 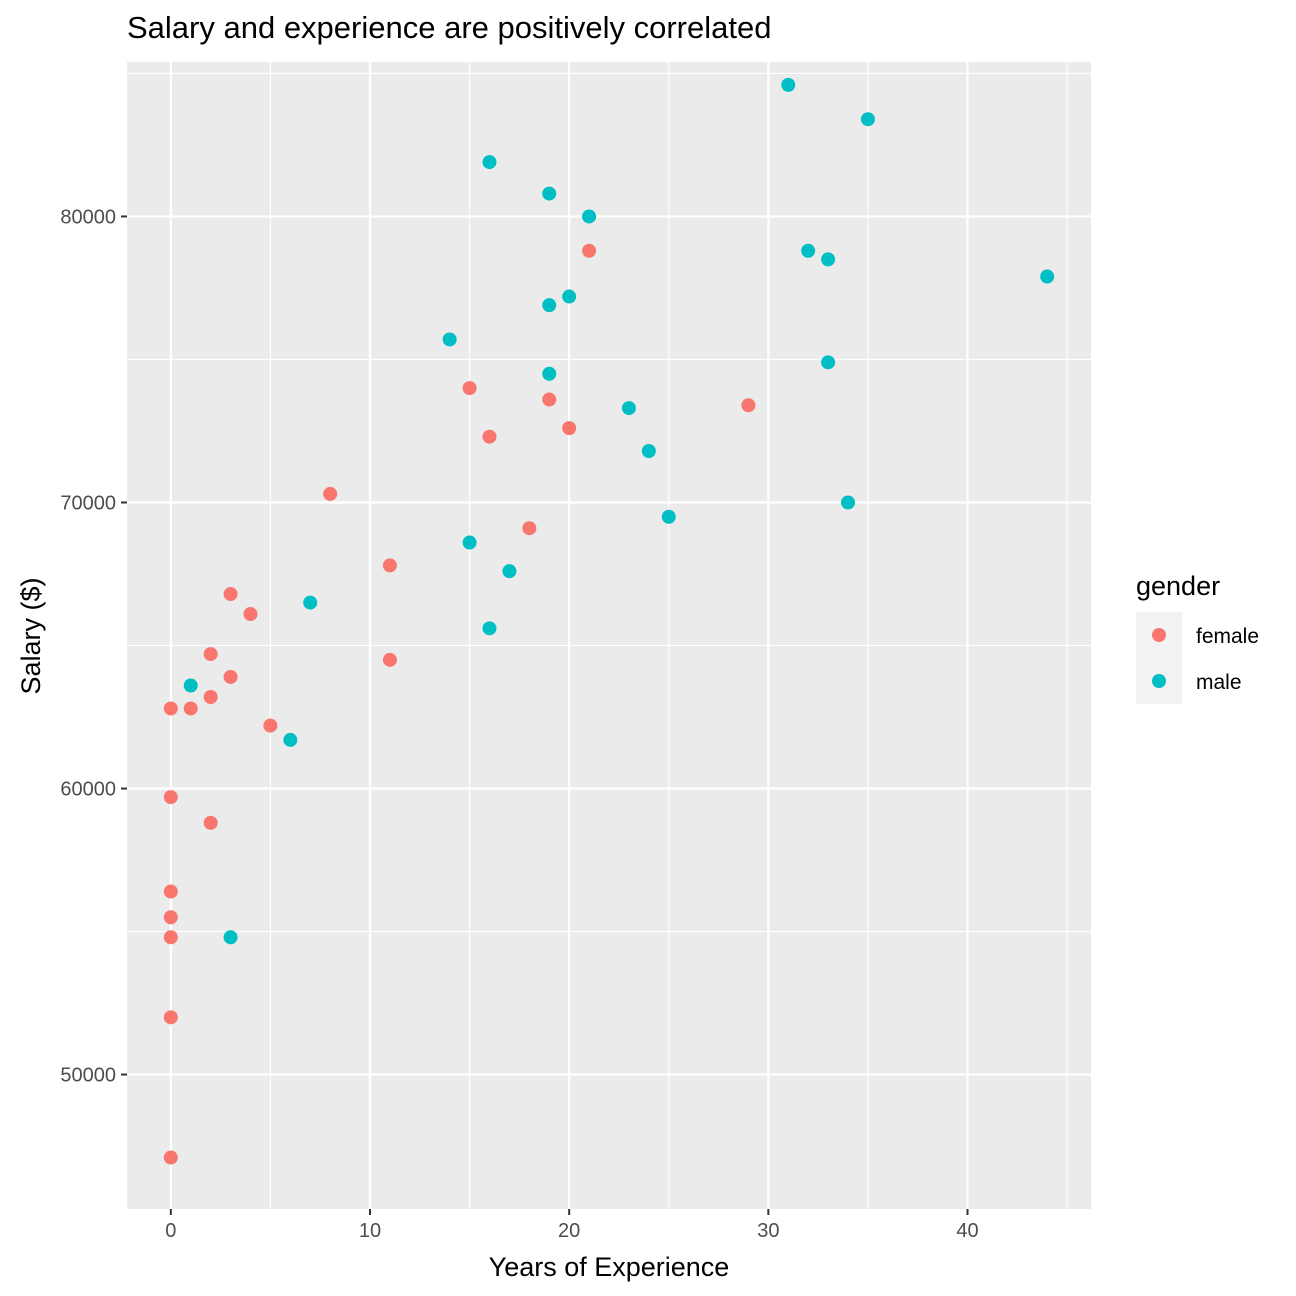 What do you see at coordinates (88, 790) in the screenshot?
I see `y-tick-label: 60000` at bounding box center [88, 790].